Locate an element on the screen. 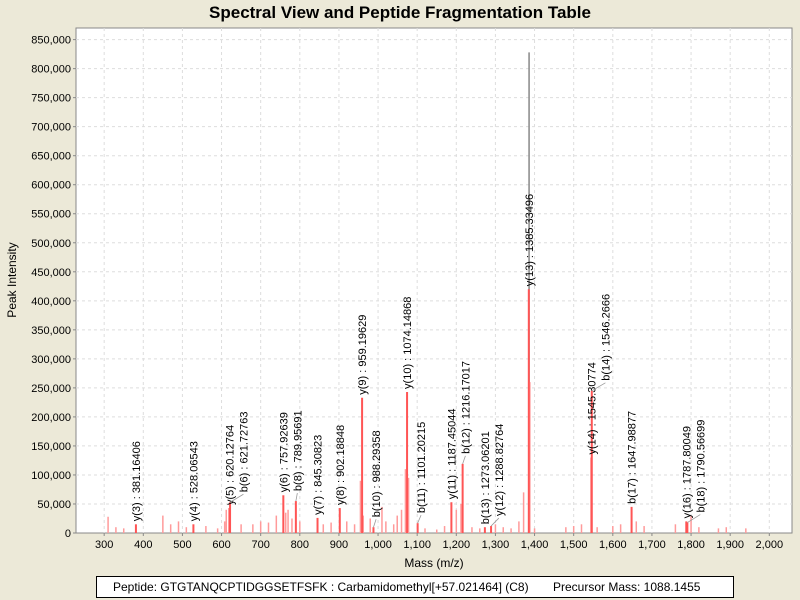 This screenshot has height=600, width=800. peak-label: y(6) : 757.92639 is located at coordinates (284, 452).